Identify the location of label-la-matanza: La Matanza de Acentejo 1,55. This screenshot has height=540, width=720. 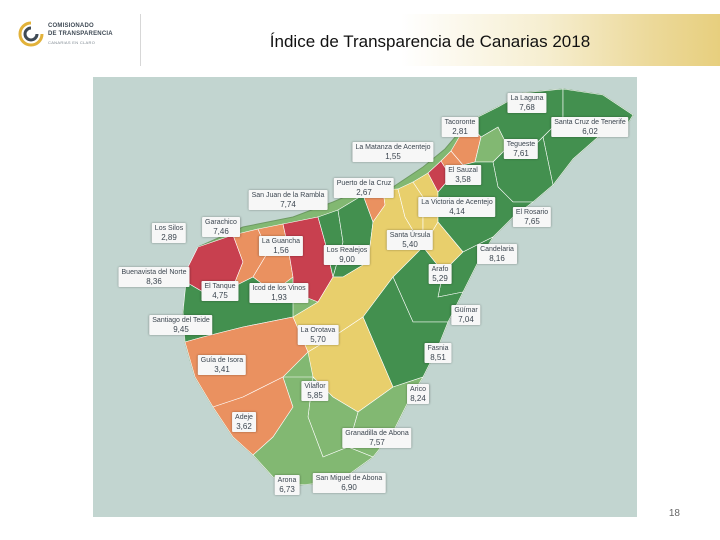
(393, 152).